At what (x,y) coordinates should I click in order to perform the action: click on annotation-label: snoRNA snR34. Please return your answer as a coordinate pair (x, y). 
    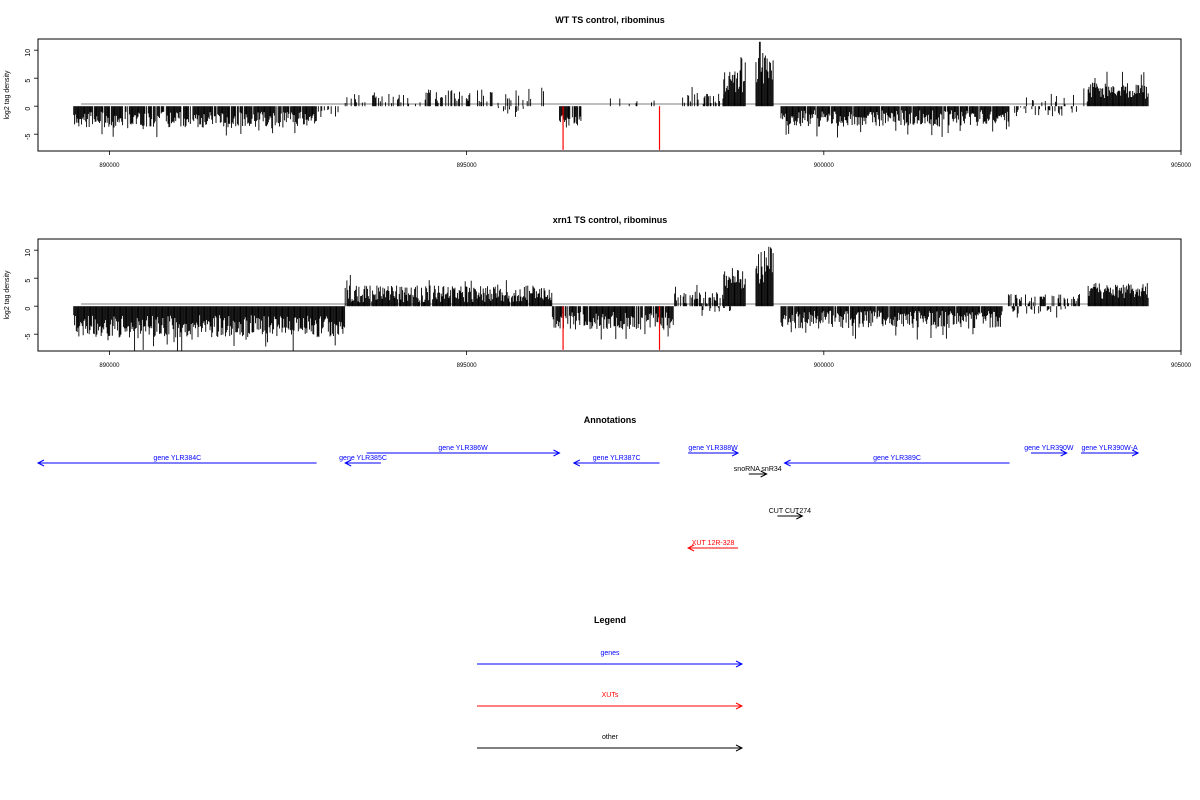
    Looking at the image, I should click on (758, 469).